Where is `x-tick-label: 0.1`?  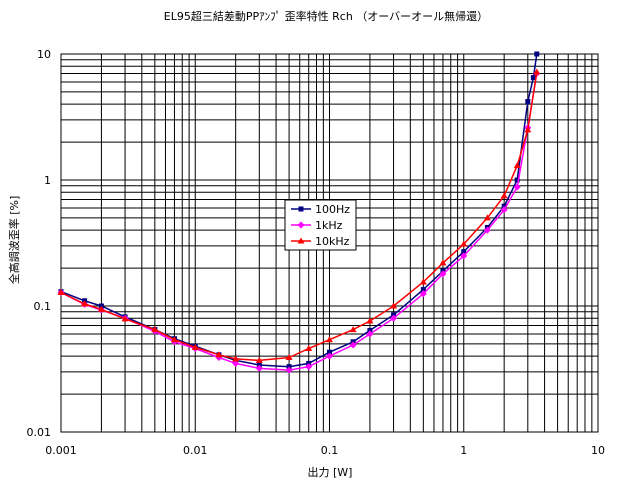 x-tick-label: 0.1 is located at coordinates (330, 450).